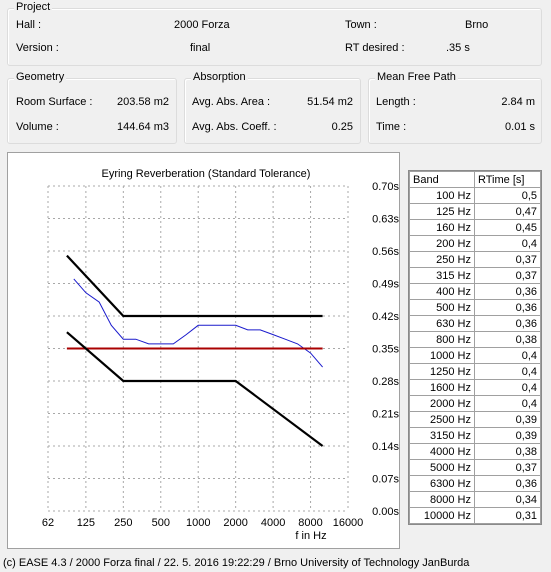 Image resolution: width=551 pixels, height=572 pixels. I want to click on band-cell: 5000 Hz, so click(442, 467).